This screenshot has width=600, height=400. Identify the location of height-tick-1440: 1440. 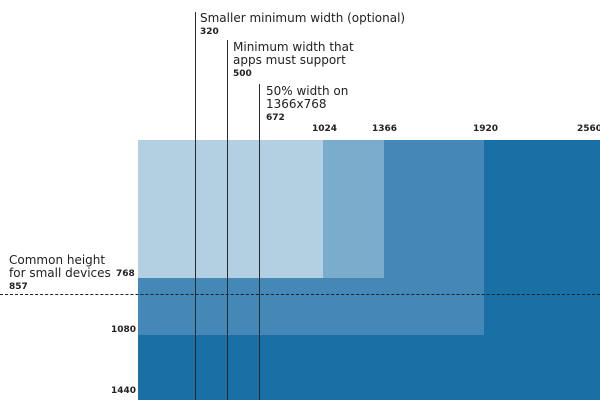
(124, 391).